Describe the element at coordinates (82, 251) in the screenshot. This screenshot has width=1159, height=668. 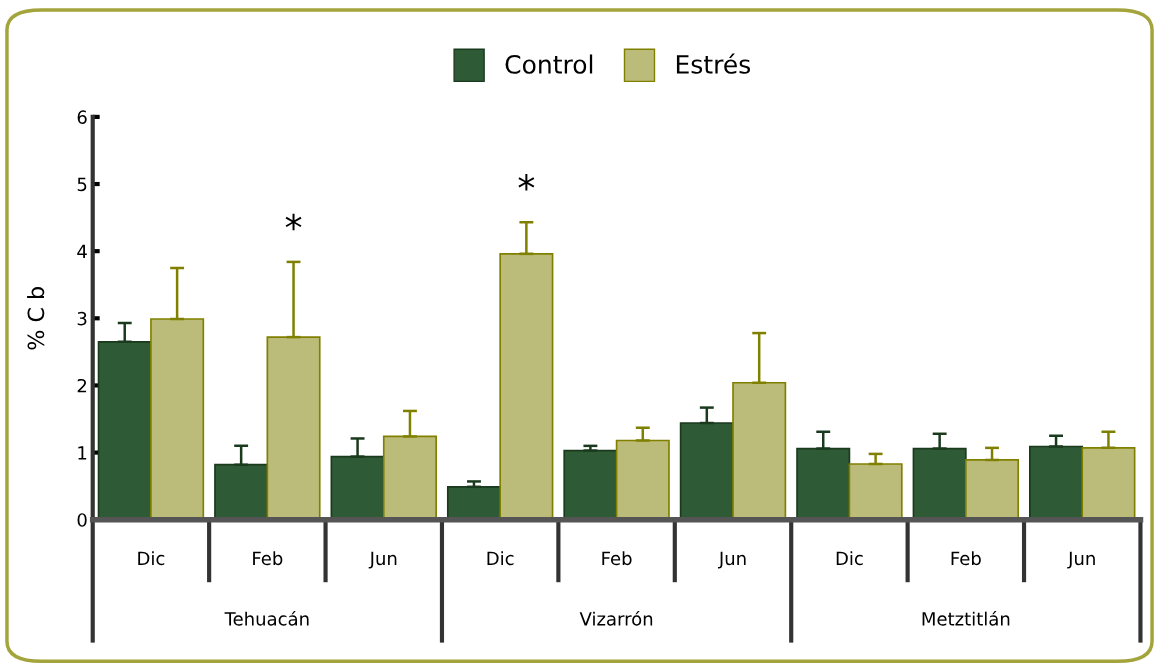
I see `y-tick-label: 4` at that location.